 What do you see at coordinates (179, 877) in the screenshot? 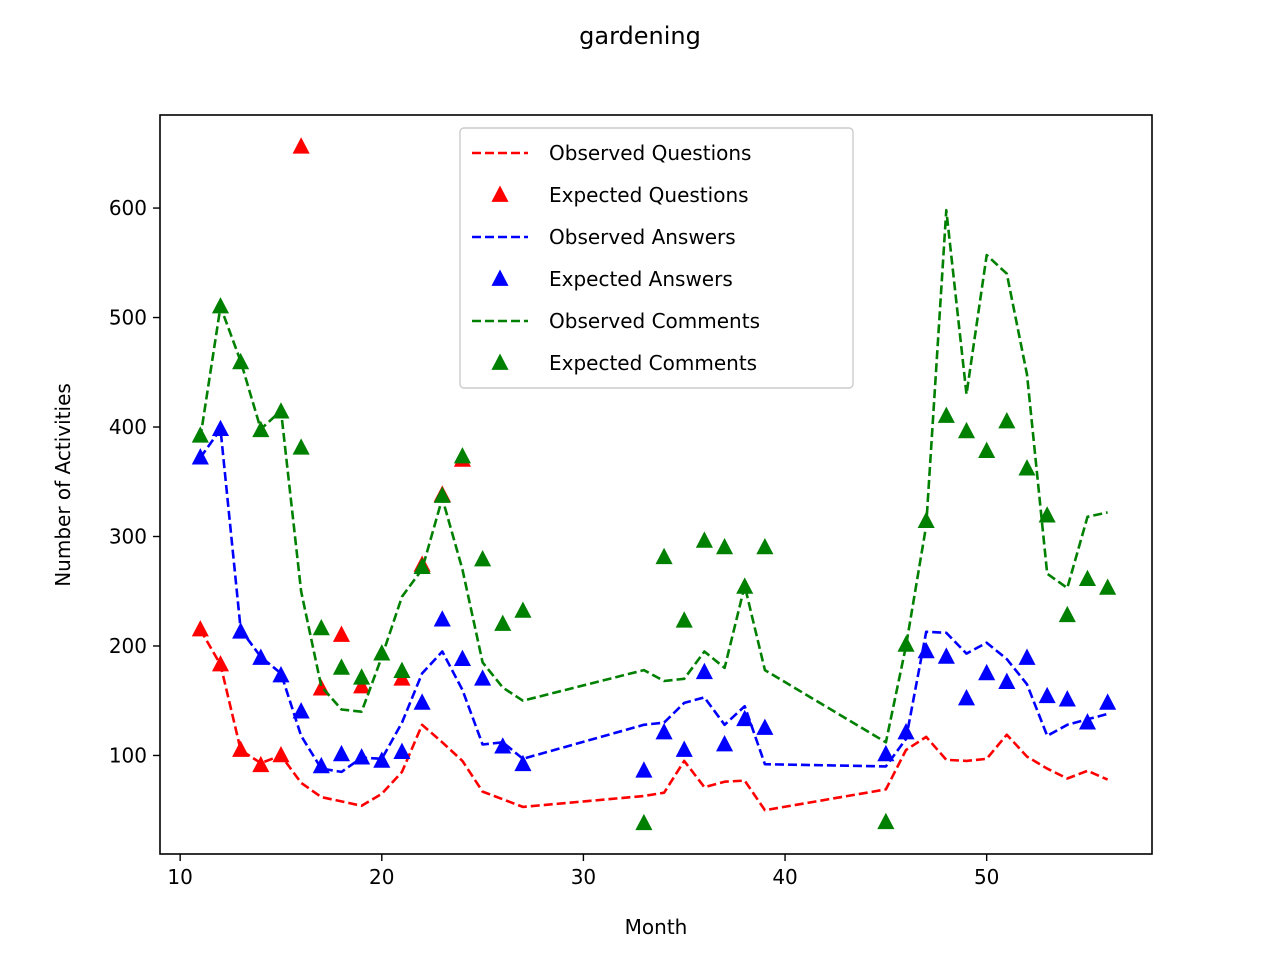
I see `x-tick-label: 10` at bounding box center [179, 877].